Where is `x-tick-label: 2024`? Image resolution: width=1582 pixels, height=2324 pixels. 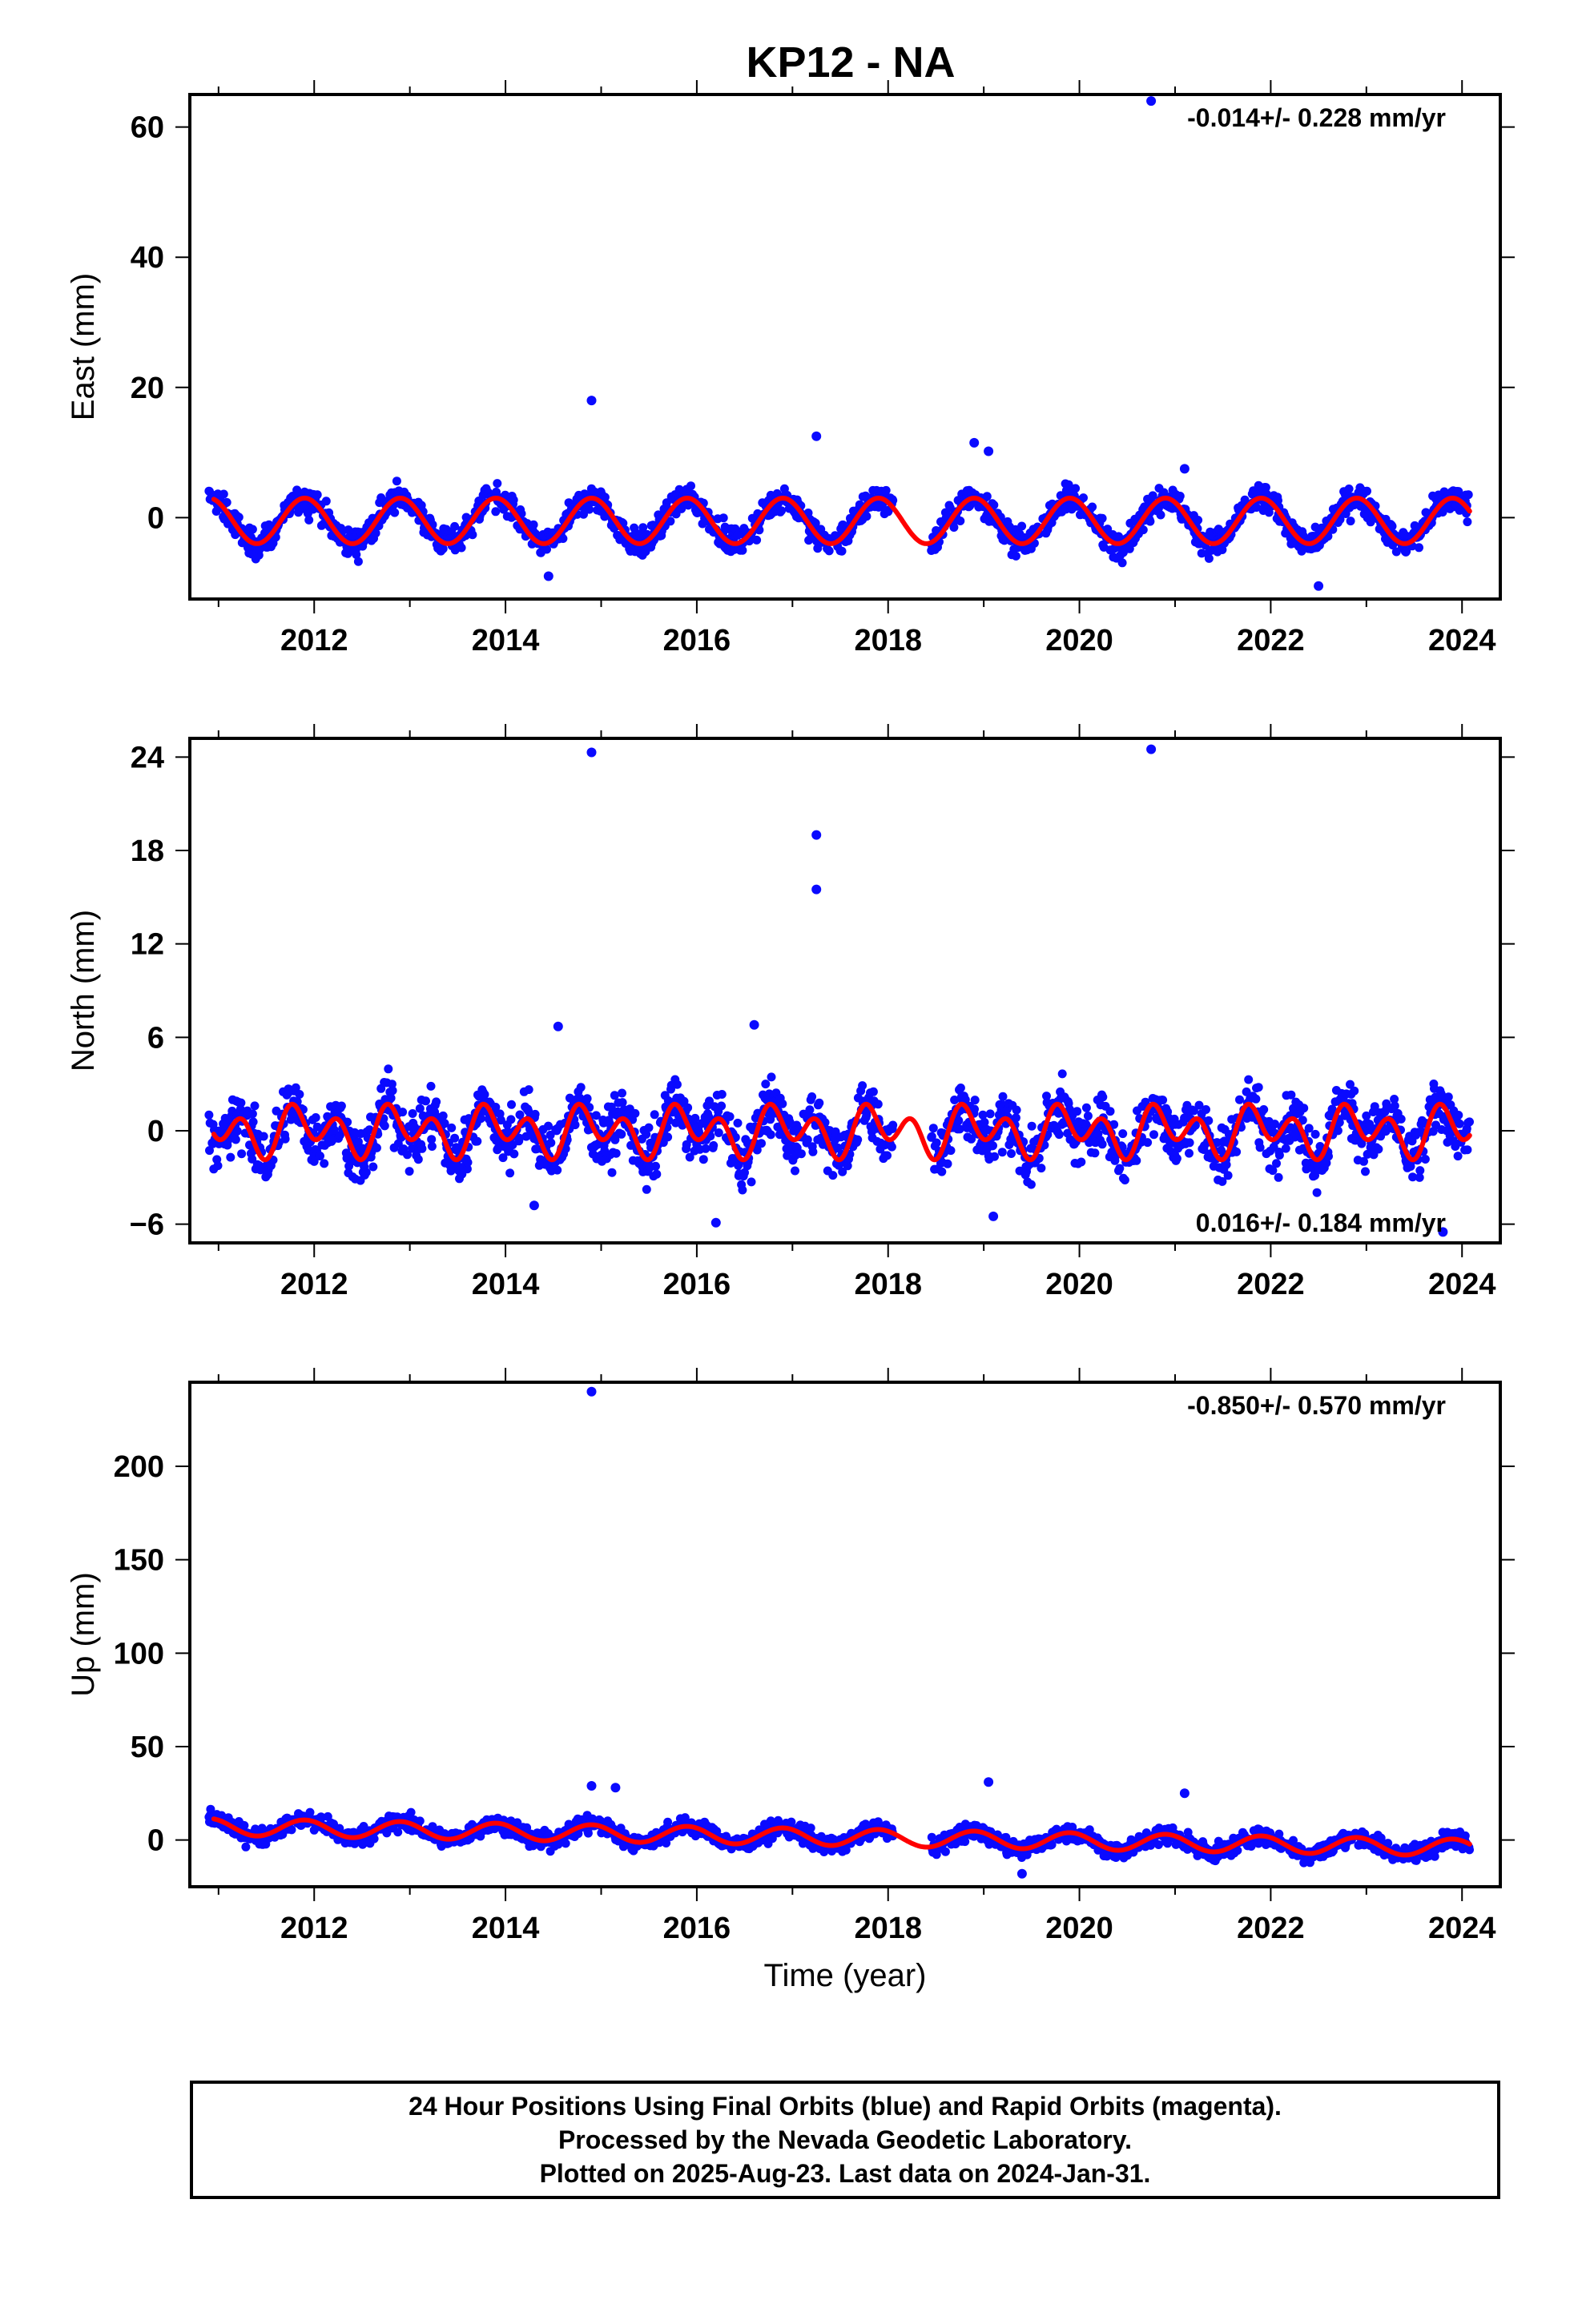 x-tick-label: 2024 is located at coordinates (1462, 640).